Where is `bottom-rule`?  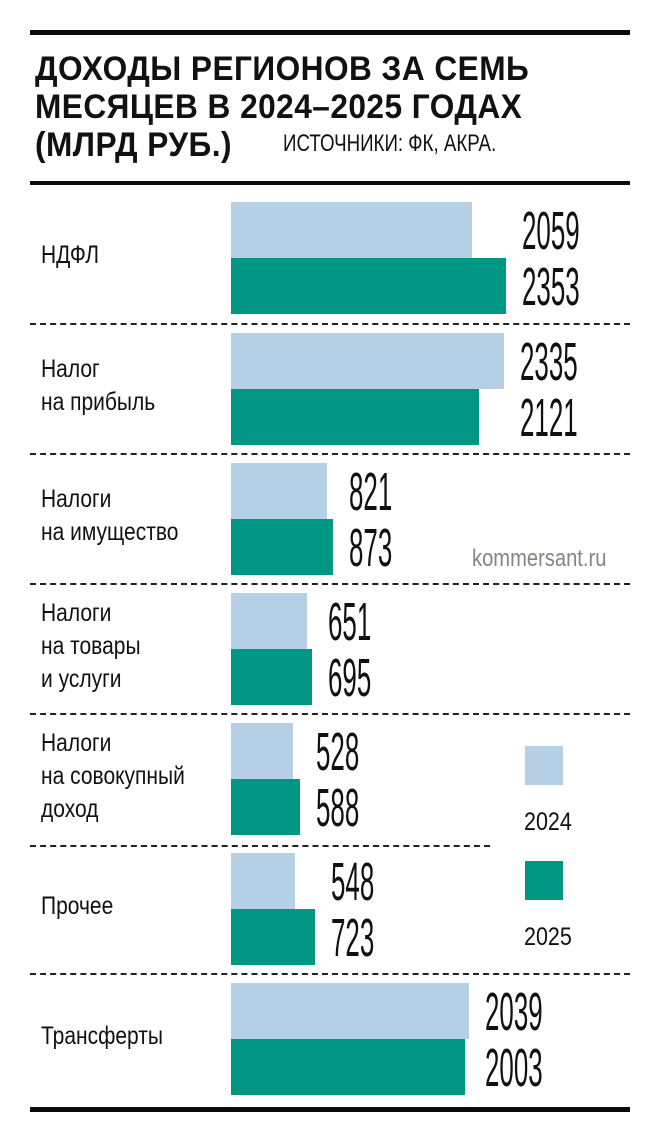
bottom-rule is located at coordinates (330, 1109).